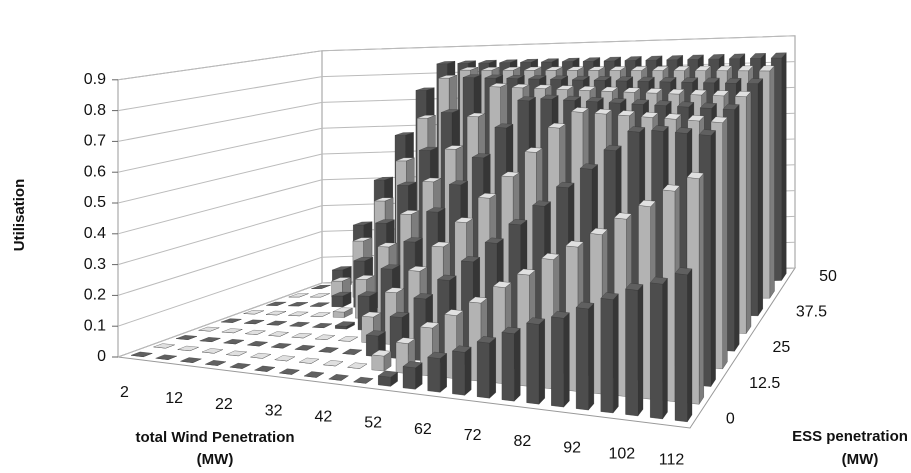  I want to click on x-tick-label: 102, so click(621, 454).